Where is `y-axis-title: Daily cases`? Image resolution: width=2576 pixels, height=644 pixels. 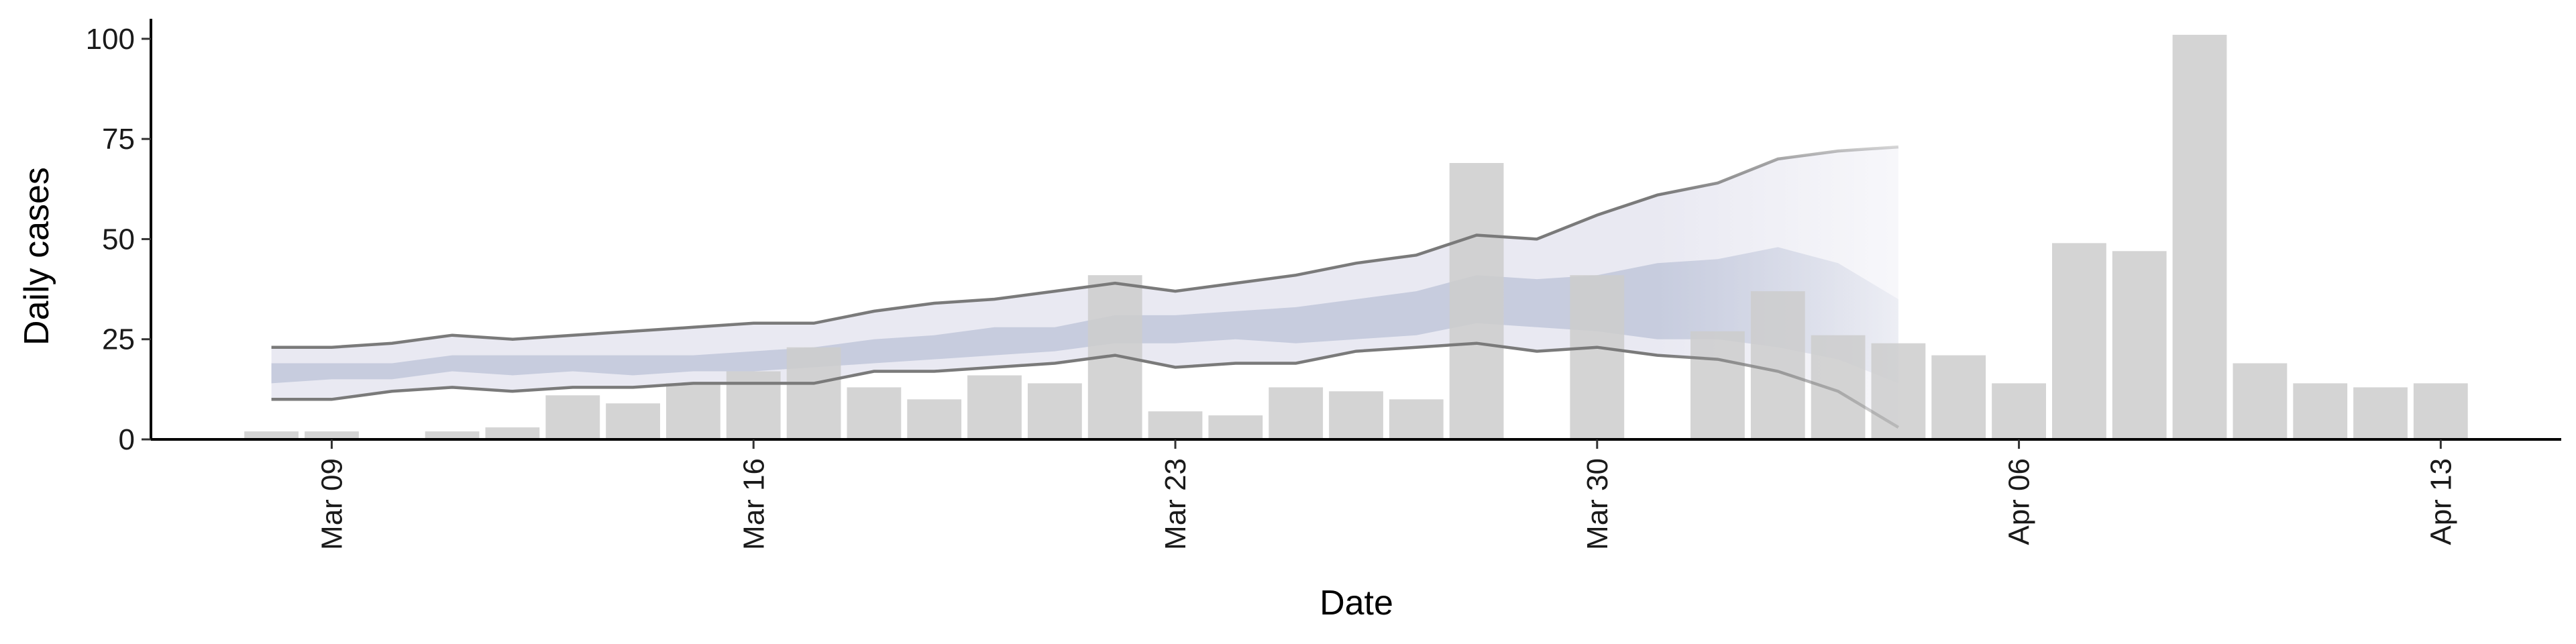
y-axis-title: Daily cases is located at coordinates (36, 256).